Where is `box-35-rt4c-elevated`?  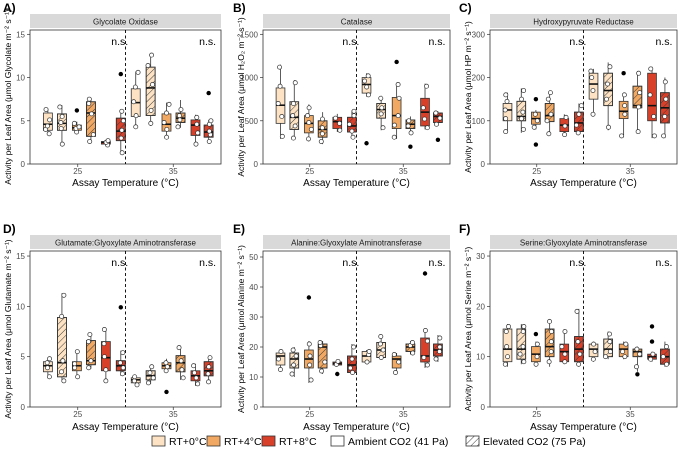
box-35-rt4c-elevated is located at coordinates (180, 363).